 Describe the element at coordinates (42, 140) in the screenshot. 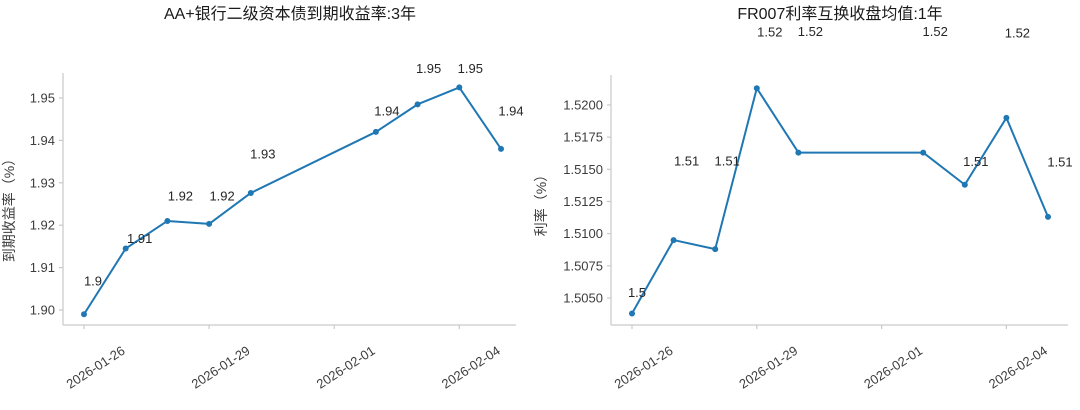

I see `y-tick-label: 1.94` at that location.